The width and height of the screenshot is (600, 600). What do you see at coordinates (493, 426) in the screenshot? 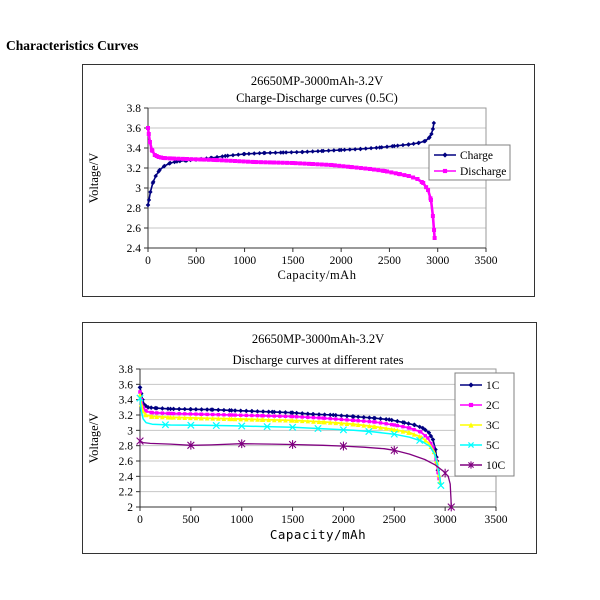
I see `svg-text: 3C` at bounding box center [493, 426].